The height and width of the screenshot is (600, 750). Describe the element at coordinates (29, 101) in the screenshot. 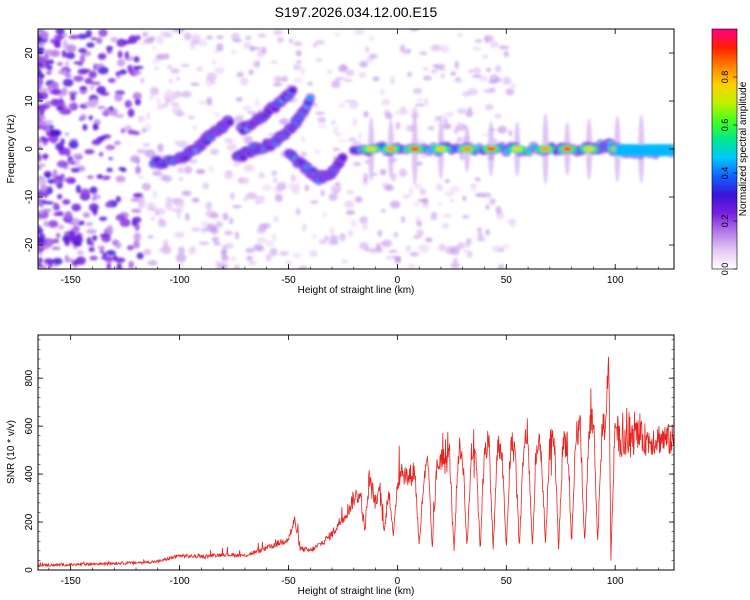

I see `spectrogram-ytick-label: 10` at that location.